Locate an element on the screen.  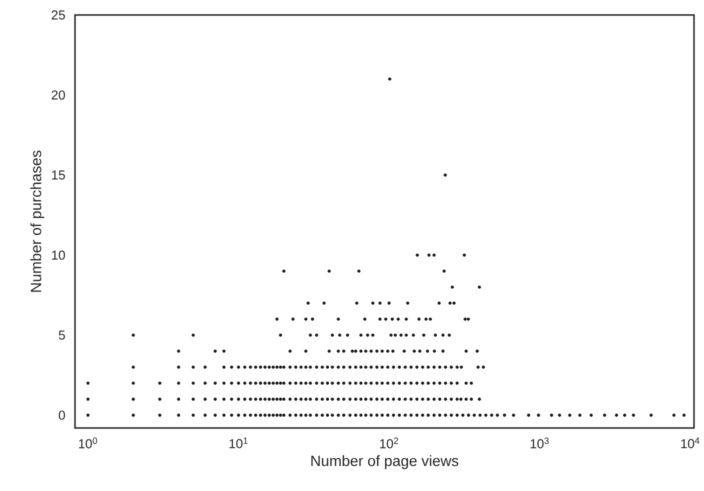
x-tick-label: 10$^{3}$ is located at coordinates (539, 443).